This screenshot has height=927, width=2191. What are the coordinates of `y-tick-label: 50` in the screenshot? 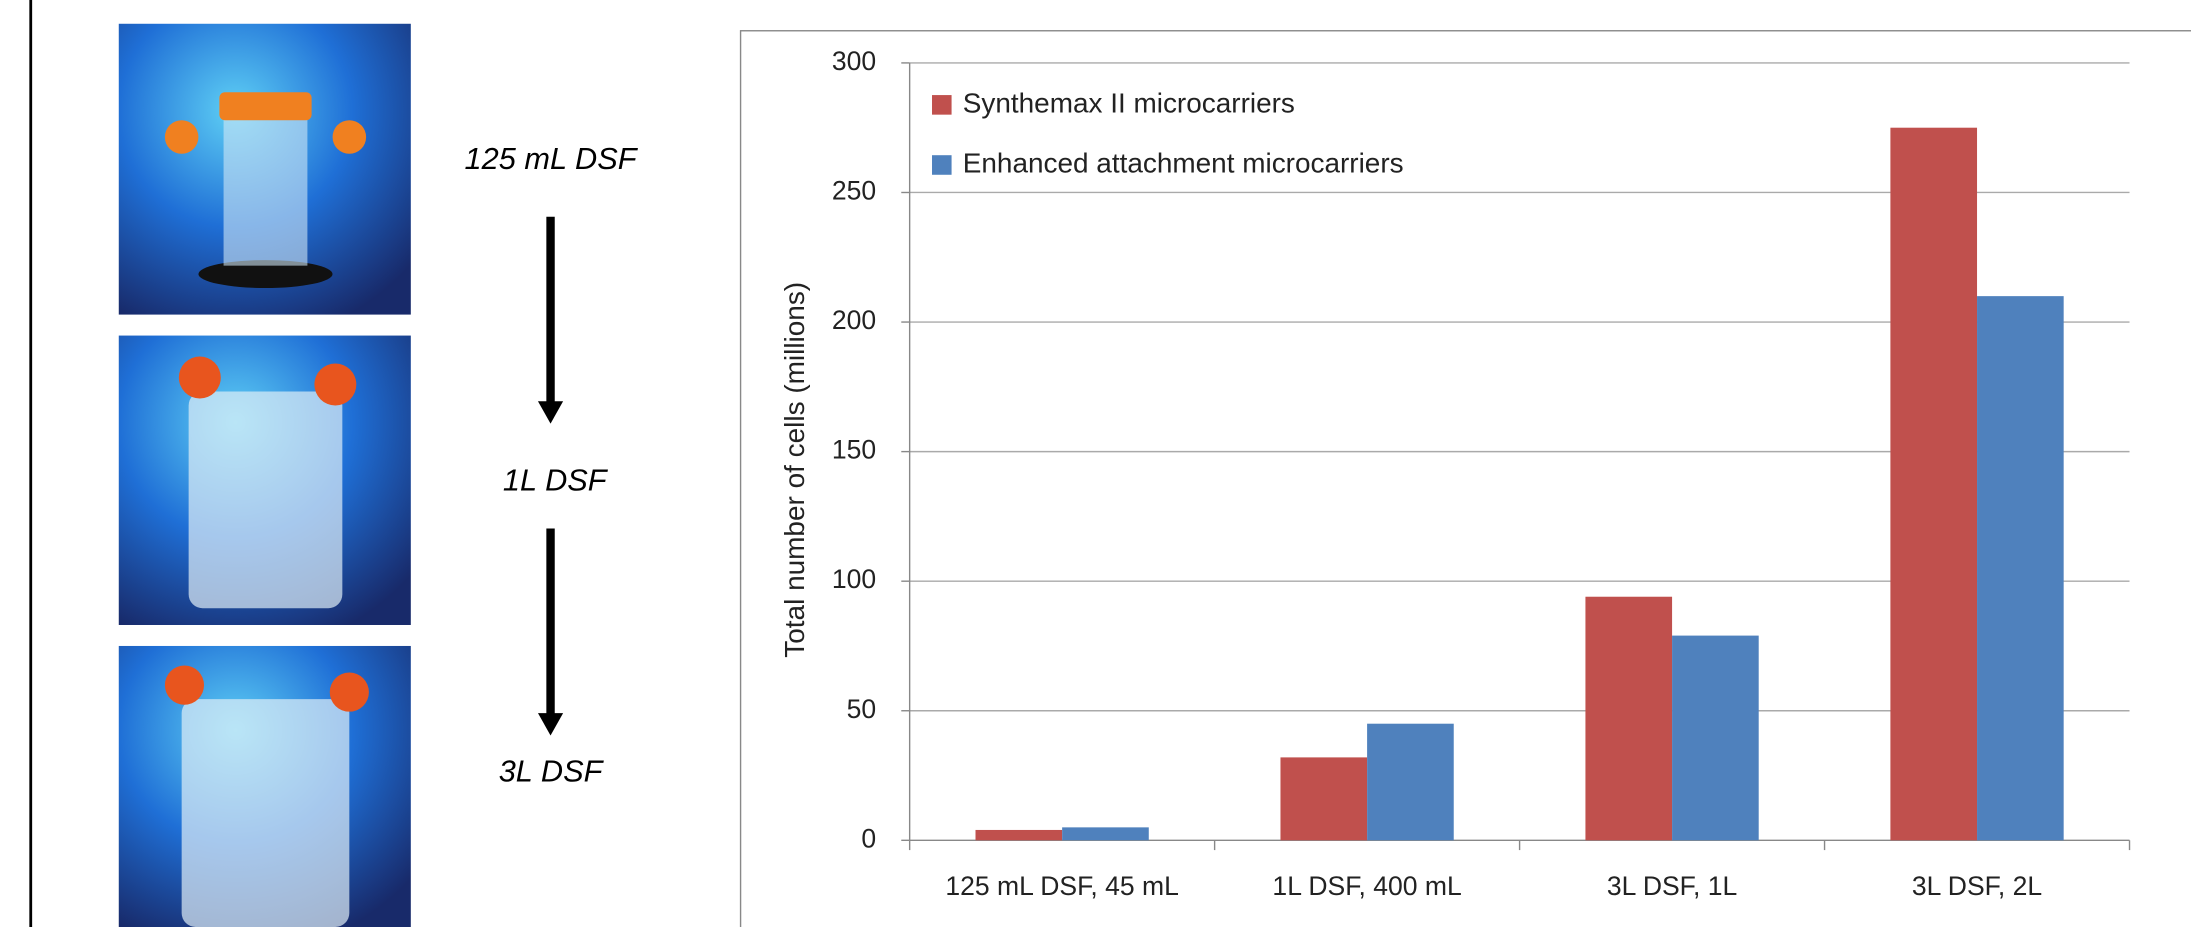 It's located at (862, 709).